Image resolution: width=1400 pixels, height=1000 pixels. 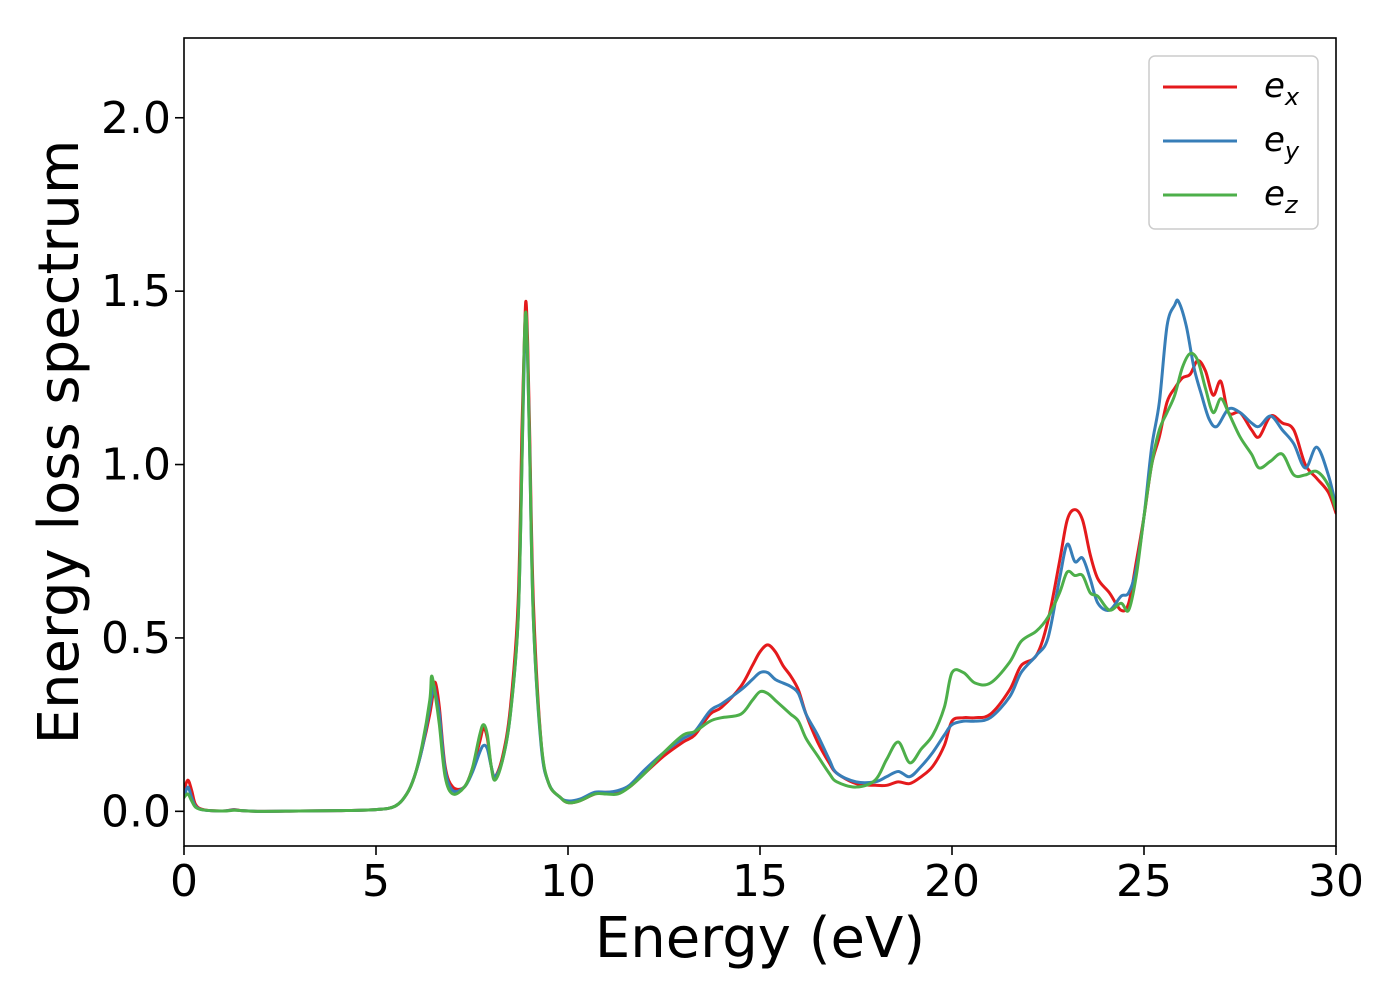 What do you see at coordinates (136, 638) in the screenshot?
I see `y-tick-label: 0.5` at bounding box center [136, 638].